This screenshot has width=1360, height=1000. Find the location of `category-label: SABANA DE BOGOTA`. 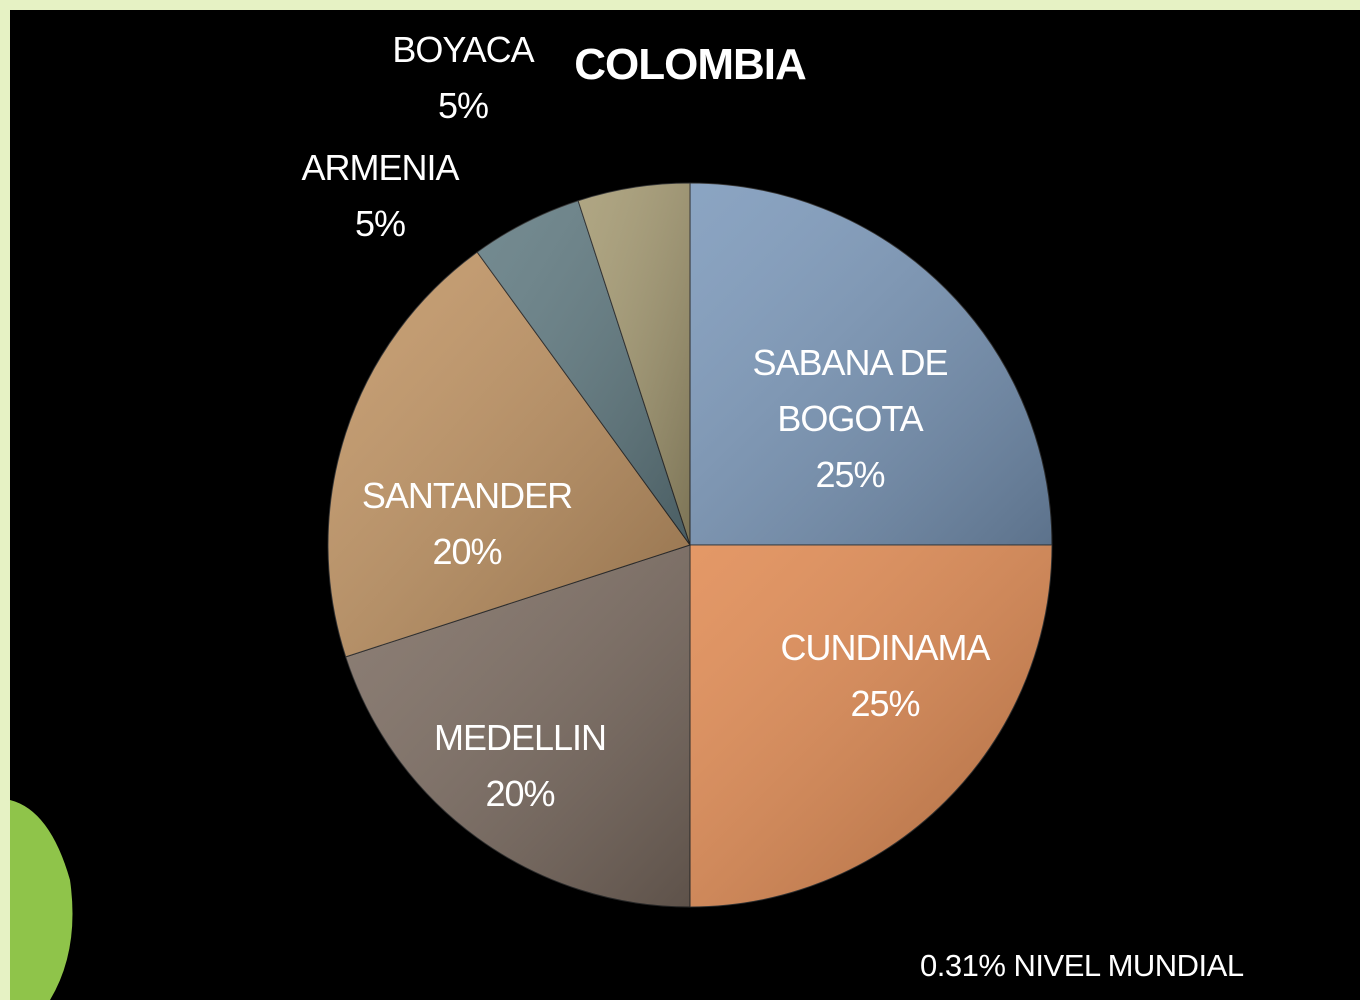

category-label: SABANA DE BOGOTA is located at coordinates (850, 390).